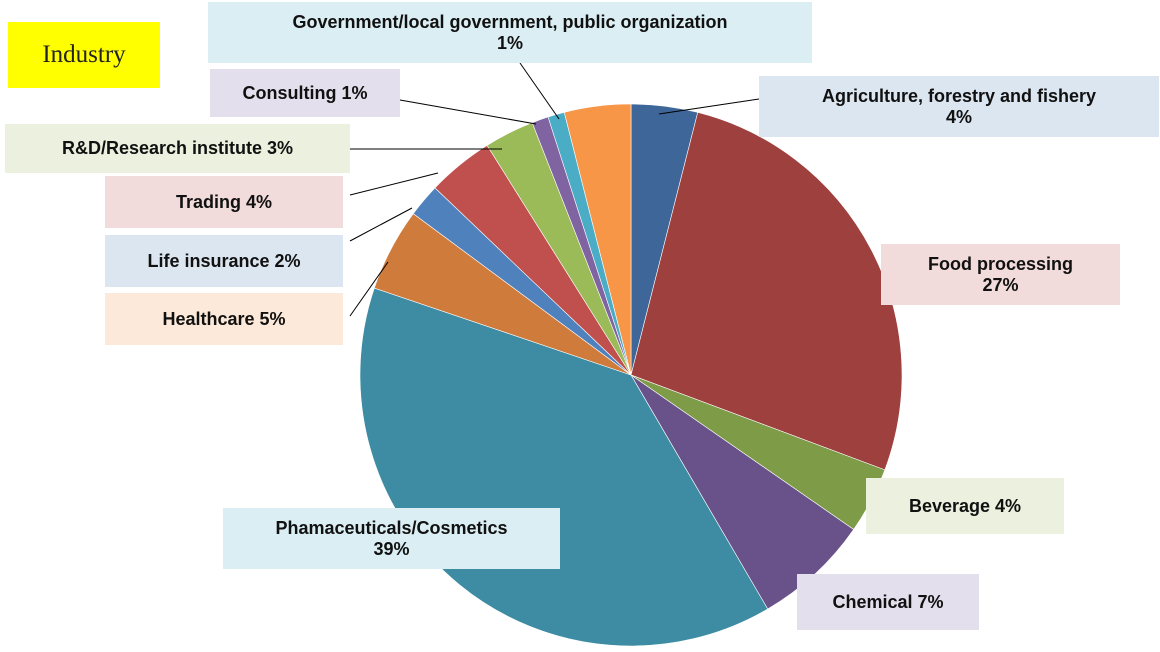  Describe the element at coordinates (224, 319) in the screenshot. I see `data-label: Healthcare 5%` at that location.